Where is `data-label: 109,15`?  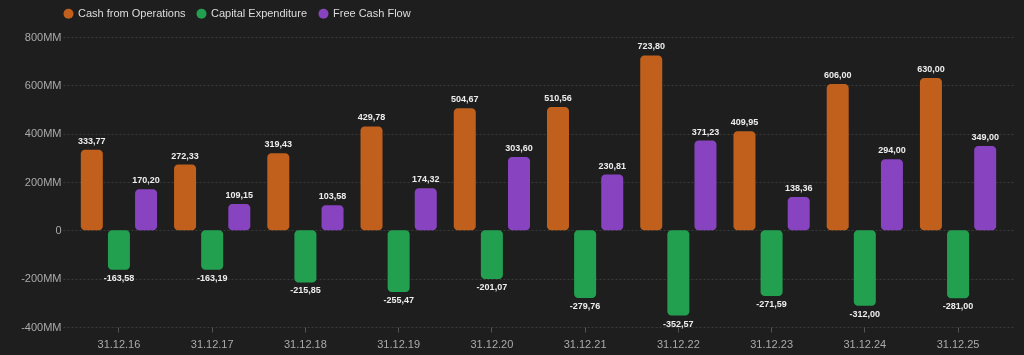
data-label: 109,15 is located at coordinates (239, 194).